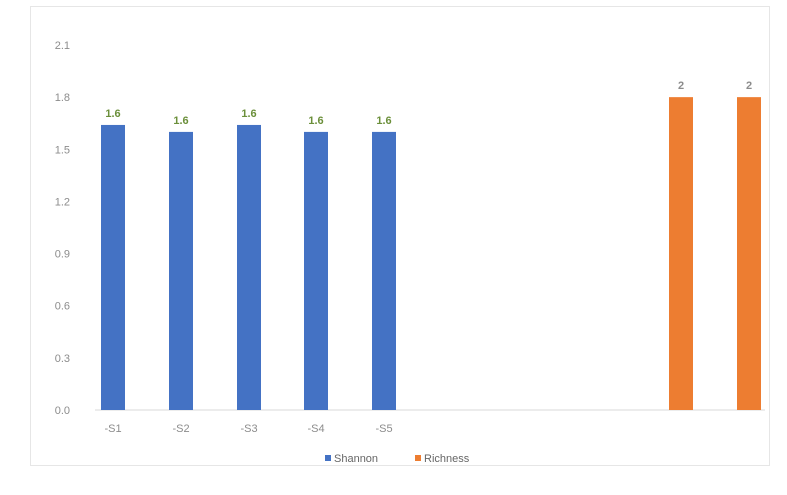 This screenshot has width=787, height=495. I want to click on y-tick-label-6: 1.8, so click(62, 98).